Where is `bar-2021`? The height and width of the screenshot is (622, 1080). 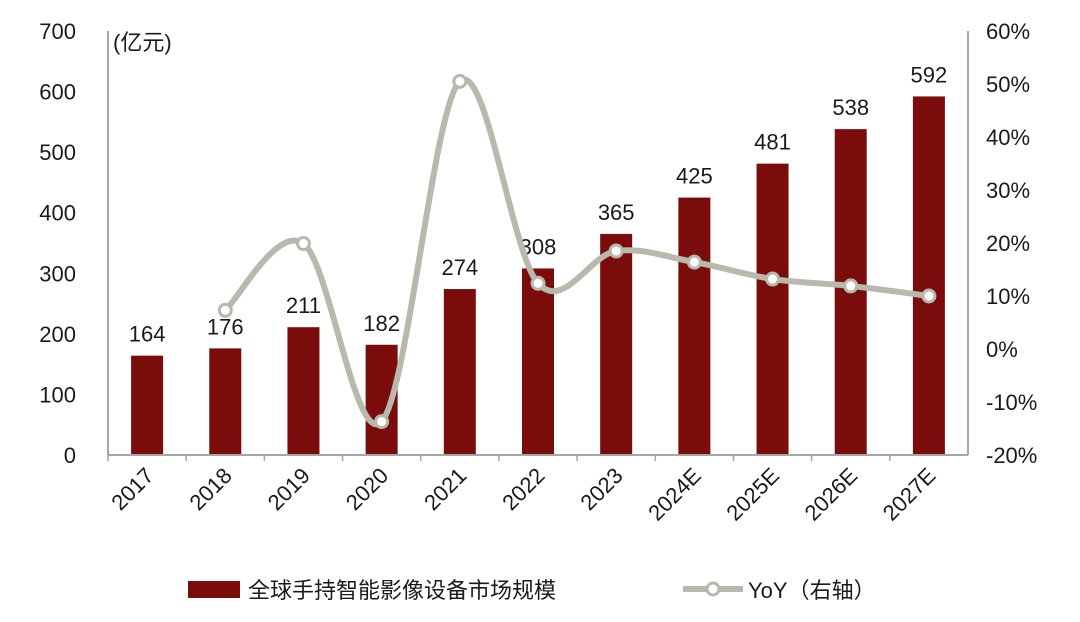 bar-2021 is located at coordinates (459, 372).